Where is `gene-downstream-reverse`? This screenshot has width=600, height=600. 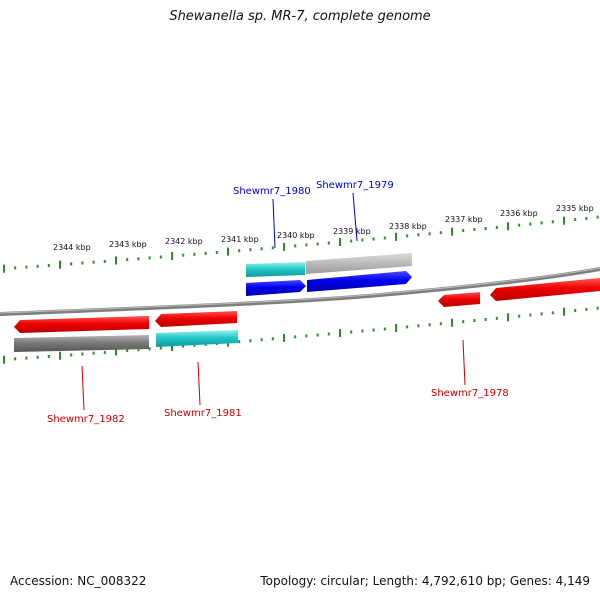
gene-downstream-reverse is located at coordinates (545, 289).